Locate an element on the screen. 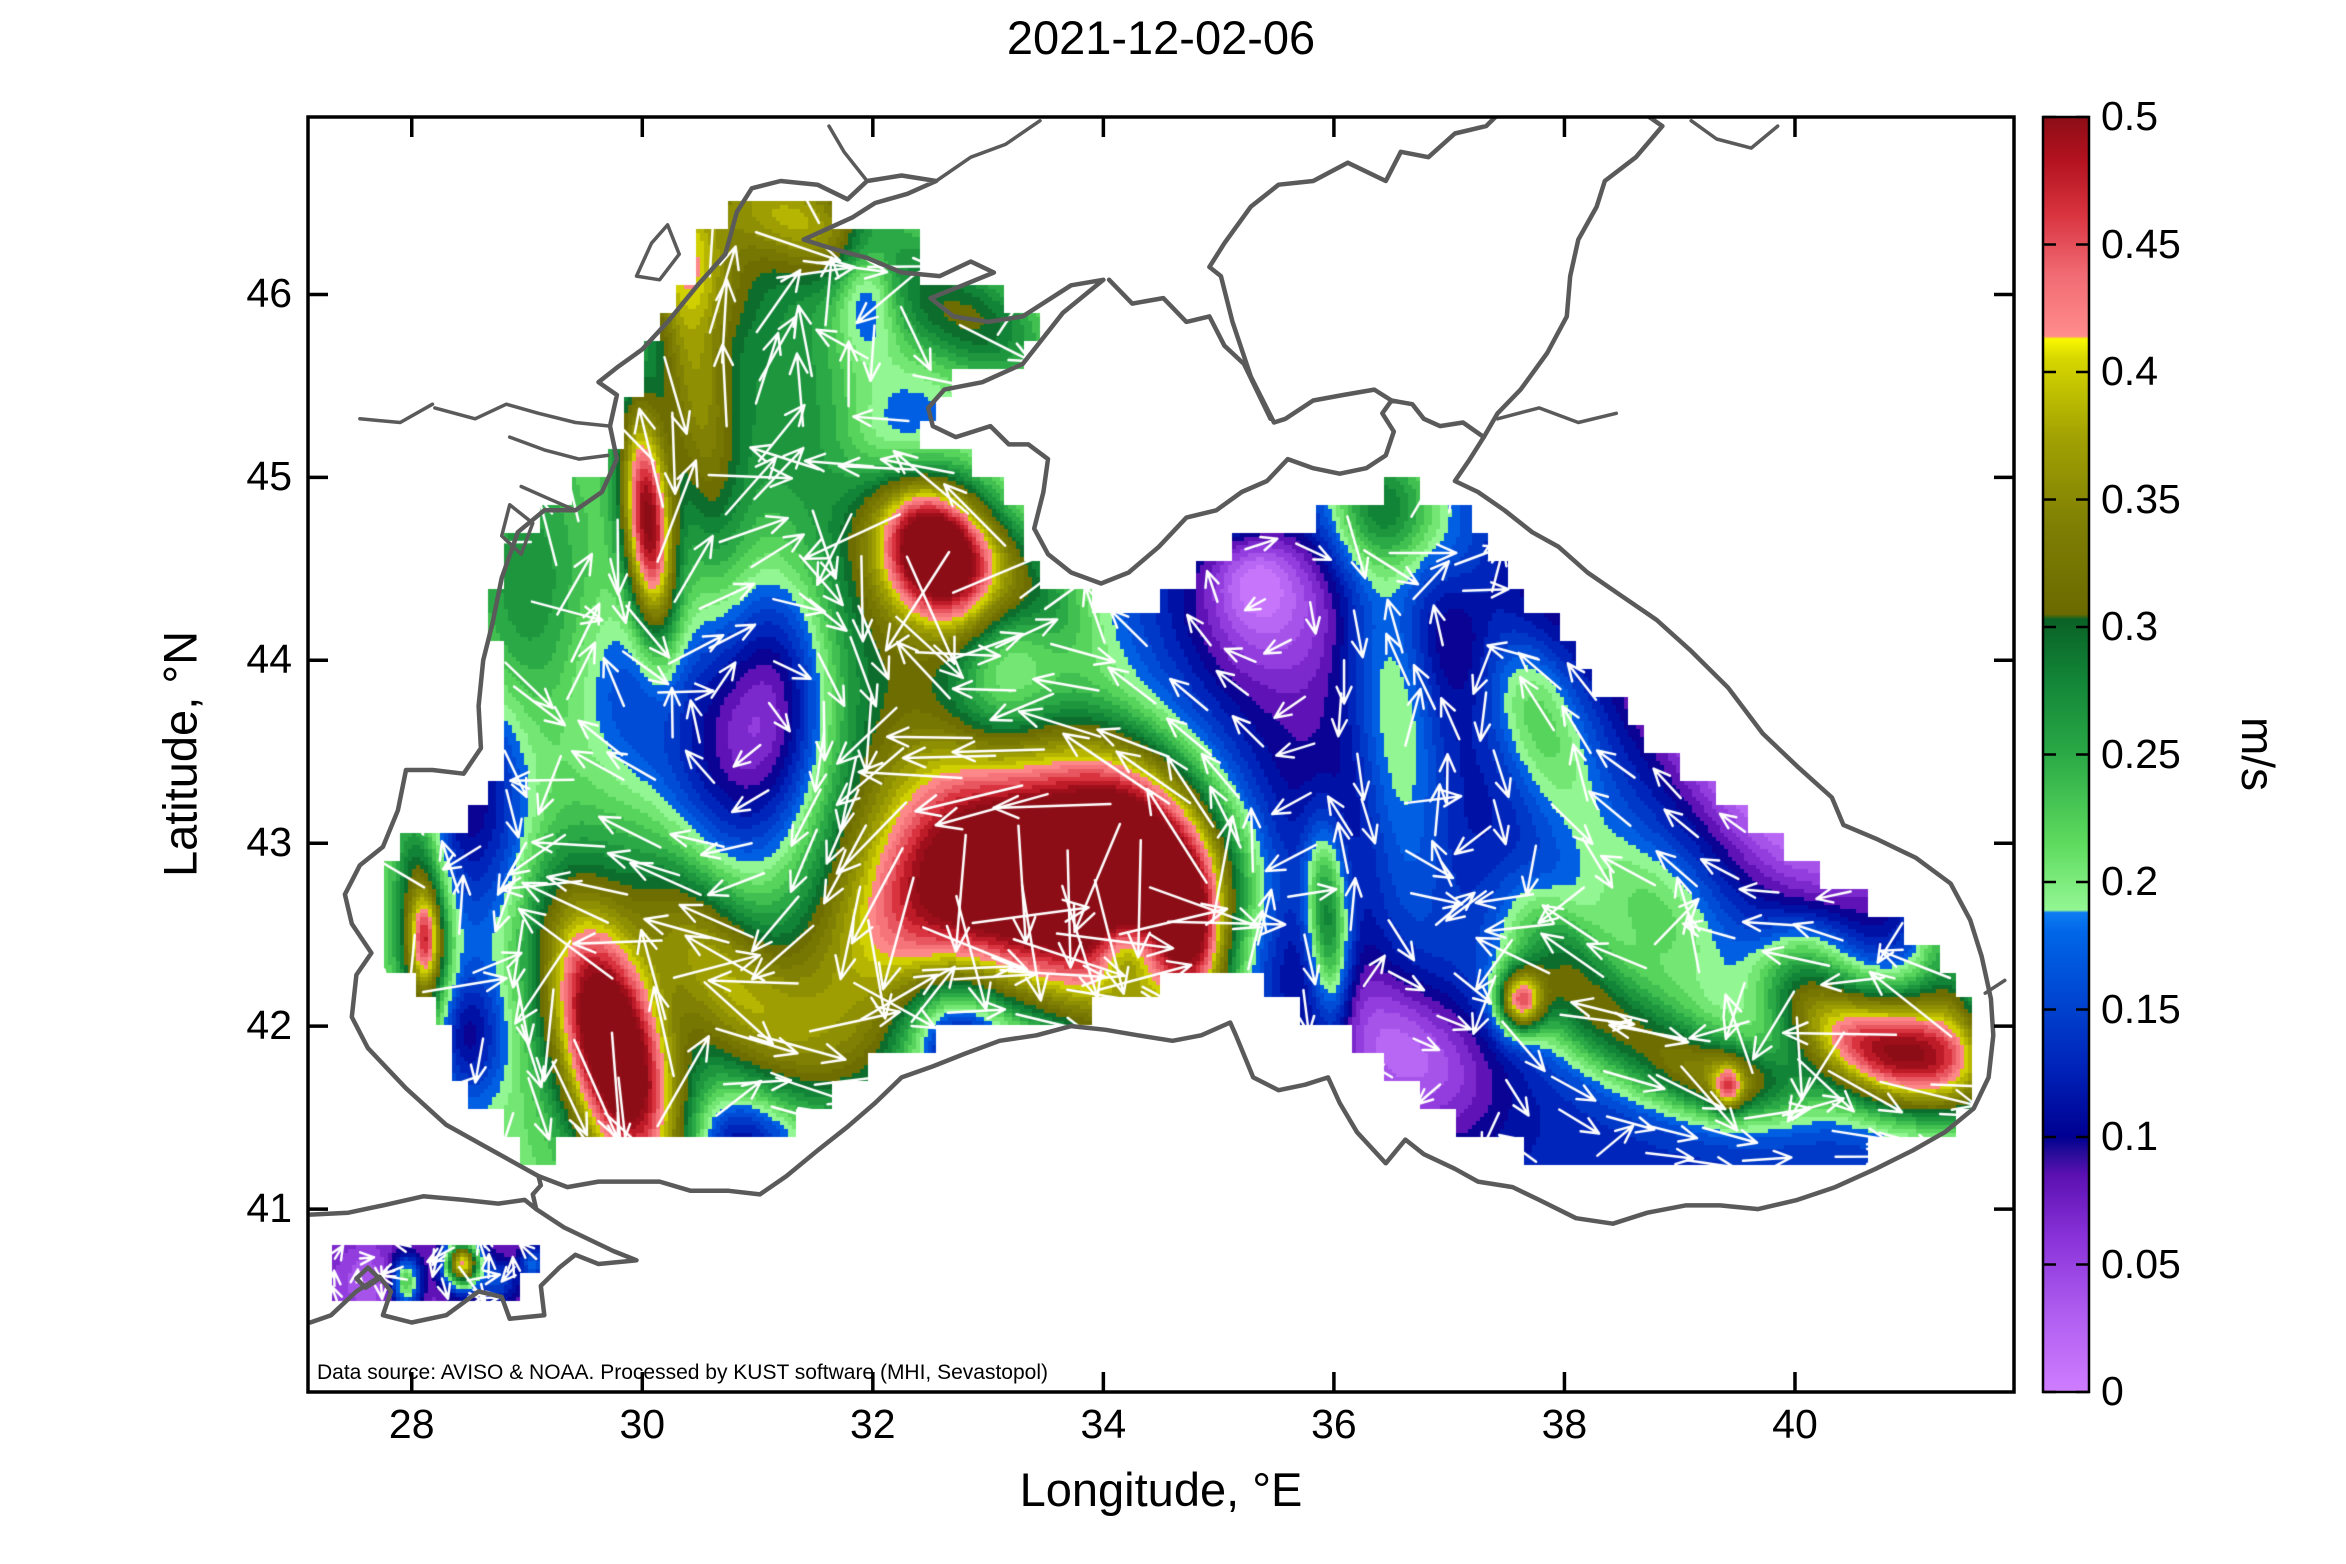 The height and width of the screenshot is (1564, 2346). colorbar-tick-label: 0.05 is located at coordinates (2141, 1263).